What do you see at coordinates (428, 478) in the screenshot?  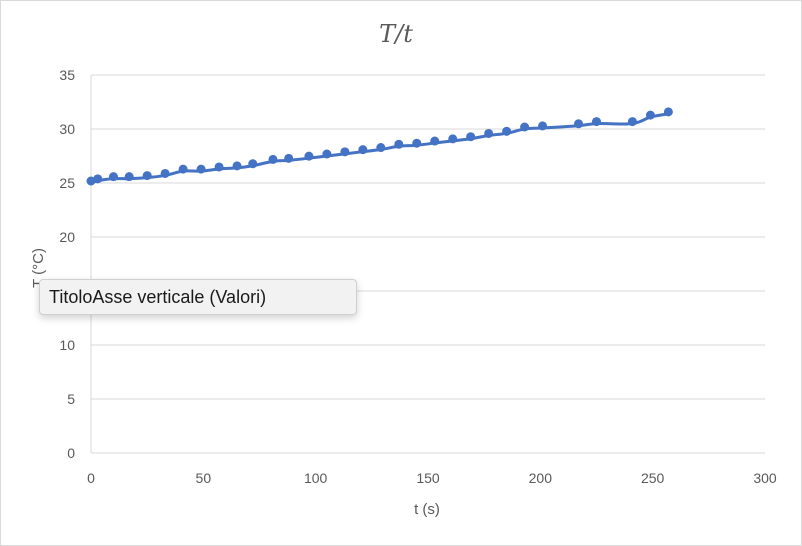 I see `x-tick-label: 150` at bounding box center [428, 478].